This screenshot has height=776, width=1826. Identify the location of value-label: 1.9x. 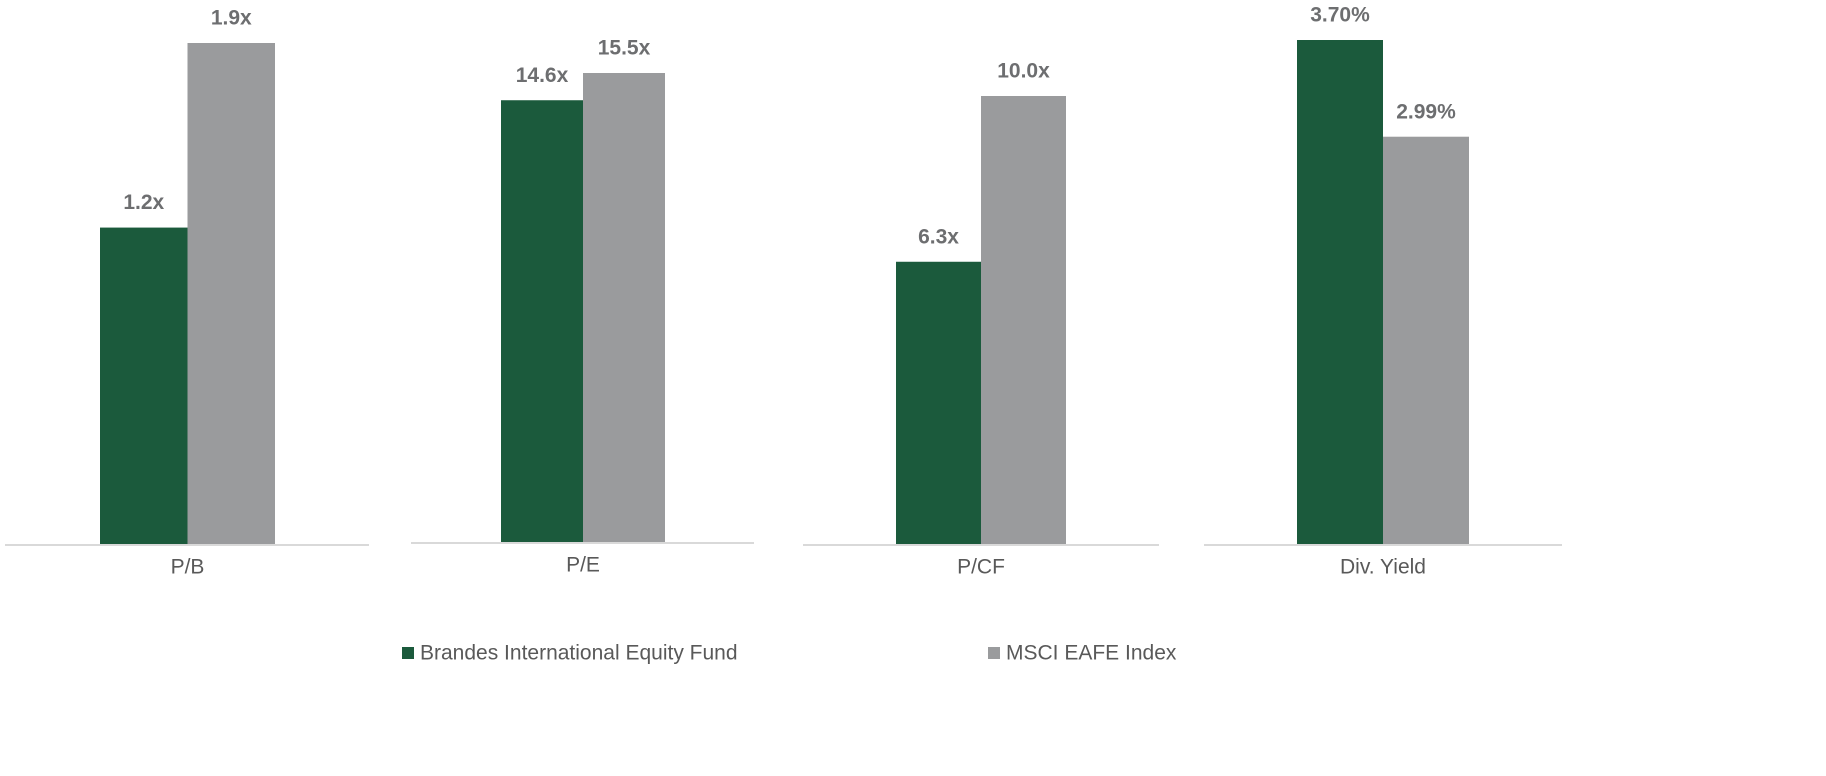
(231, 18).